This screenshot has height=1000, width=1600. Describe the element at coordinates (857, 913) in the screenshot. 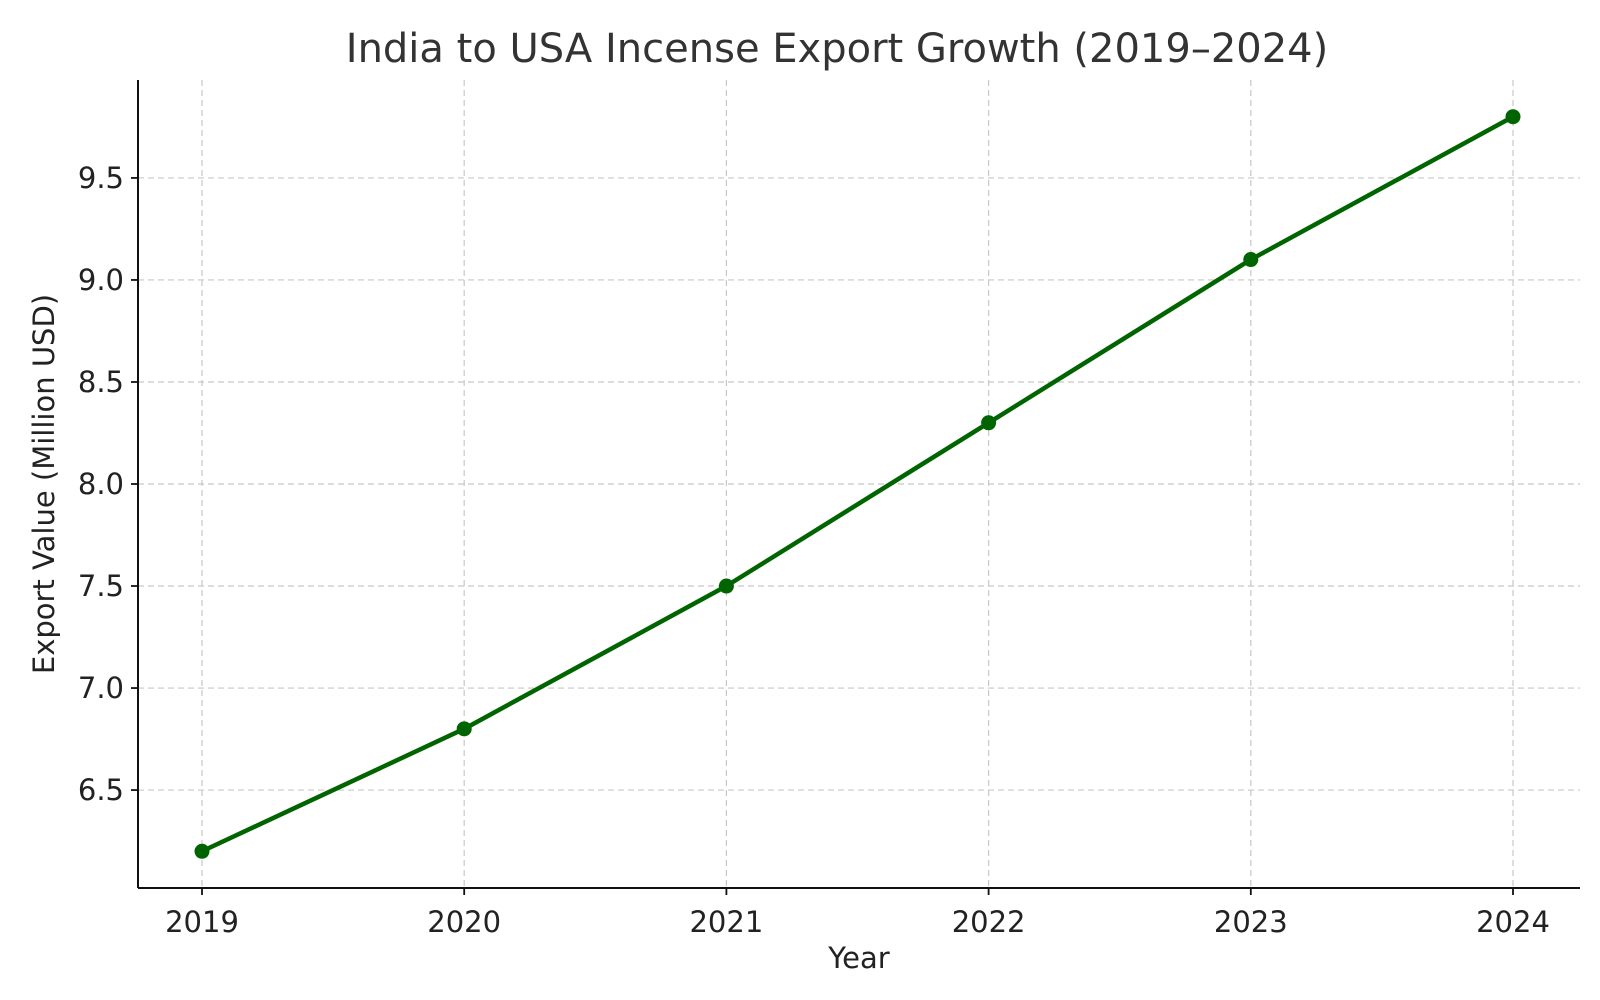

I see `x-axis-ticks: 2019 2020 2021 2022 2023 2024` at that location.